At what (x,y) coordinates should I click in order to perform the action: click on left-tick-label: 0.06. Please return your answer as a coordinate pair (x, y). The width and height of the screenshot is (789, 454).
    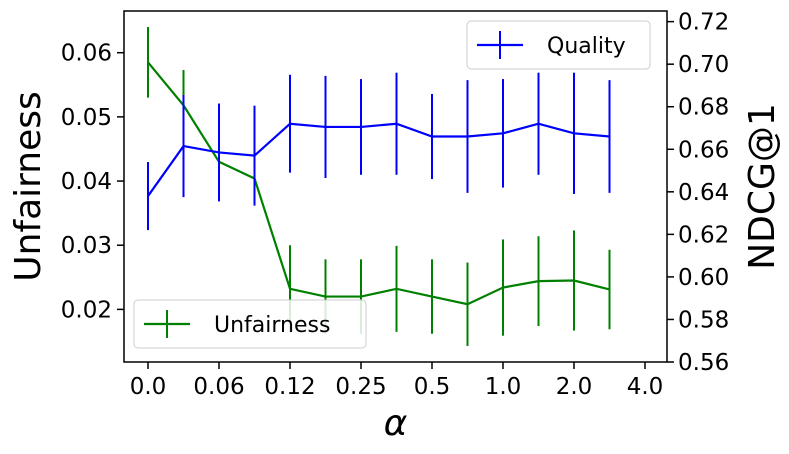
    Looking at the image, I should click on (86, 54).